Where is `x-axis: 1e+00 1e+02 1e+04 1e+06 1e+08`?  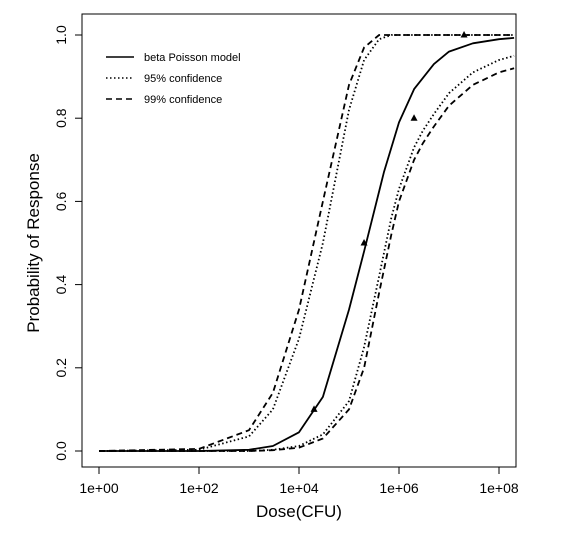
x-axis: 1e+00 1e+02 1e+04 1e+06 1e+08 is located at coordinates (299, 481).